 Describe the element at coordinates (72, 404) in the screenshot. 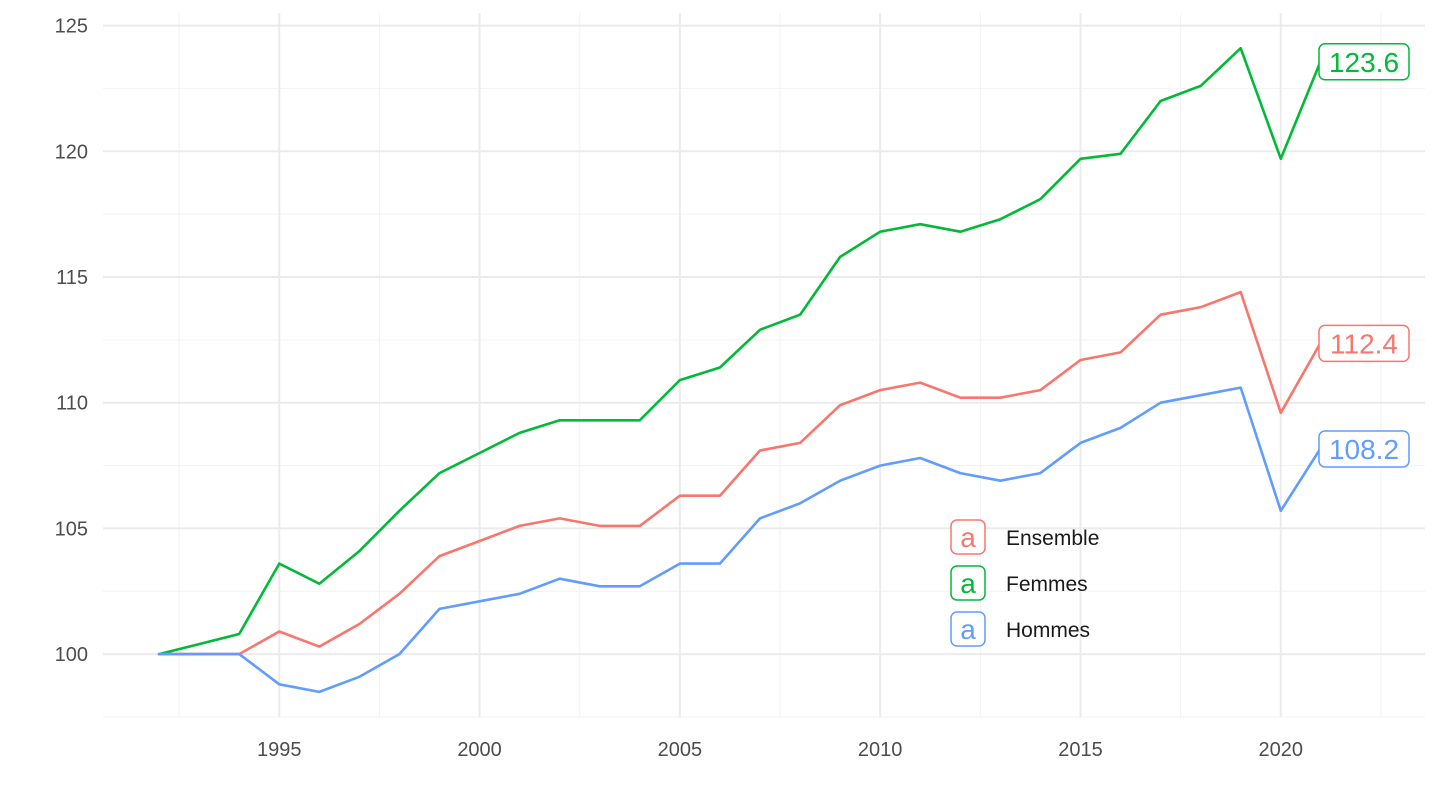

I see `y-tick-label: 110` at that location.